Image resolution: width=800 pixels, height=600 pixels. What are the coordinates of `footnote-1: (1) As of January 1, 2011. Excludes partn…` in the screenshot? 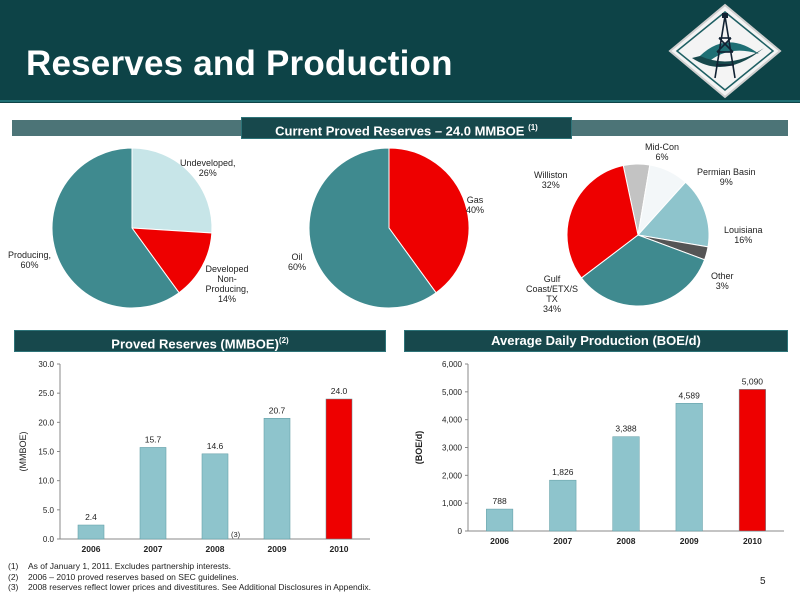 It's located at (189, 566).